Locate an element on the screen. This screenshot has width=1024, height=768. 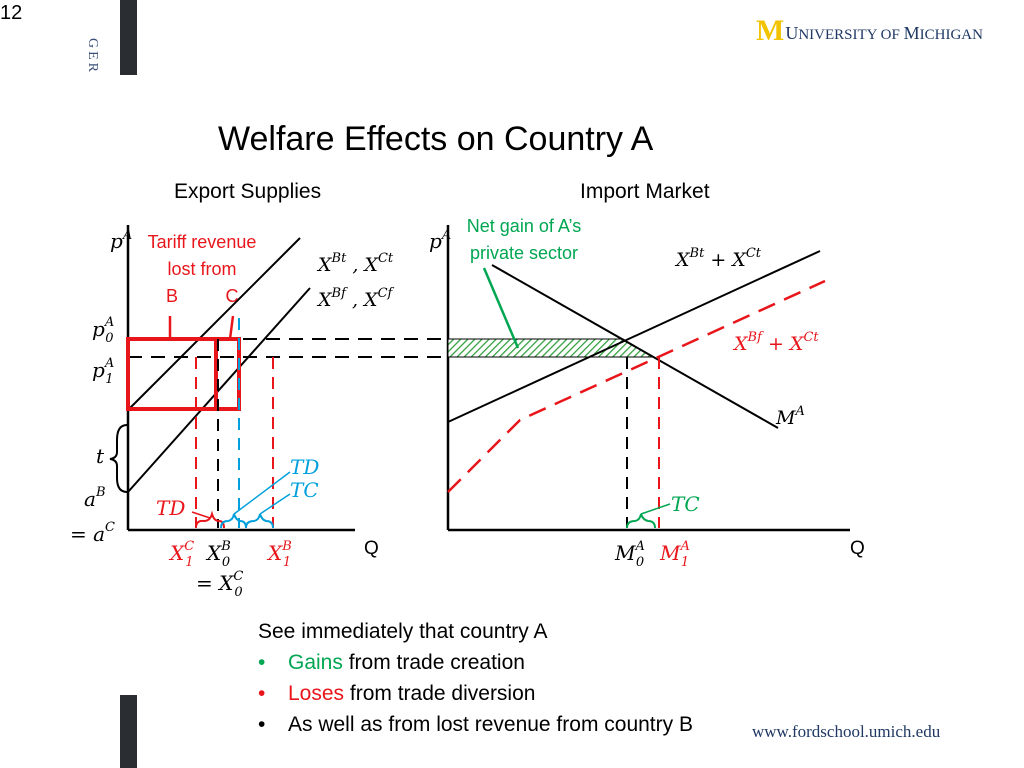
bullet-gains: • Gains from trade creation is located at coordinates (391, 662).